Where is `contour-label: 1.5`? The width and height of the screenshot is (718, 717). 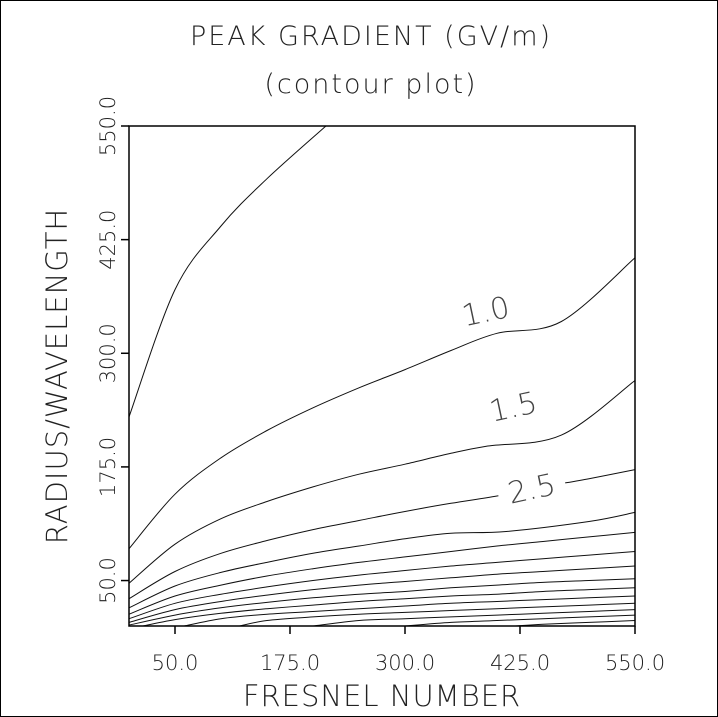 contour-label: 1.5 is located at coordinates (513, 408).